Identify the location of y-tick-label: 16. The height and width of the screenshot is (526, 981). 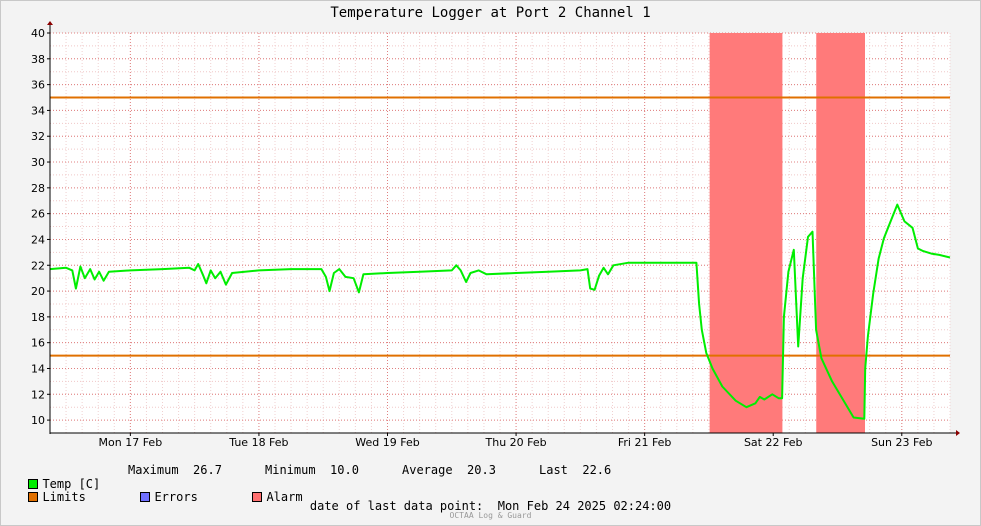
(38, 343).